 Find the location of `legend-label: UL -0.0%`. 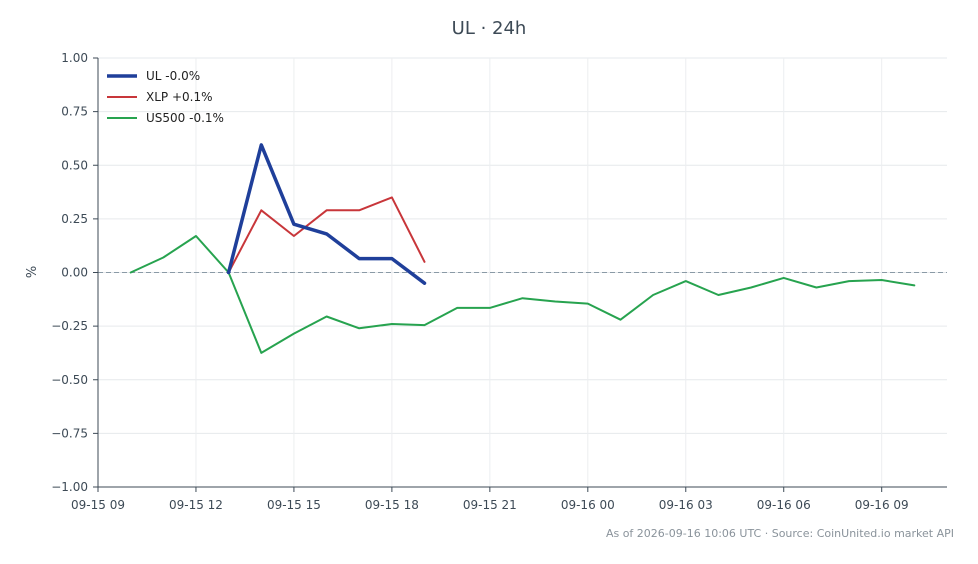

legend-label: UL -0.0% is located at coordinates (173, 76).